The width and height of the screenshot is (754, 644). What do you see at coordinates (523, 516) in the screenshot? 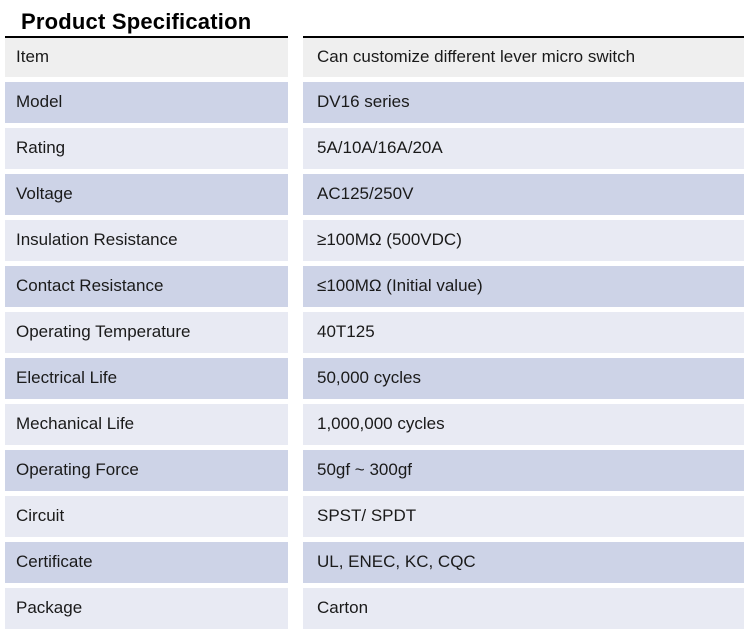
I see `spec-value-circuit: SPST/ SPDT` at bounding box center [523, 516].